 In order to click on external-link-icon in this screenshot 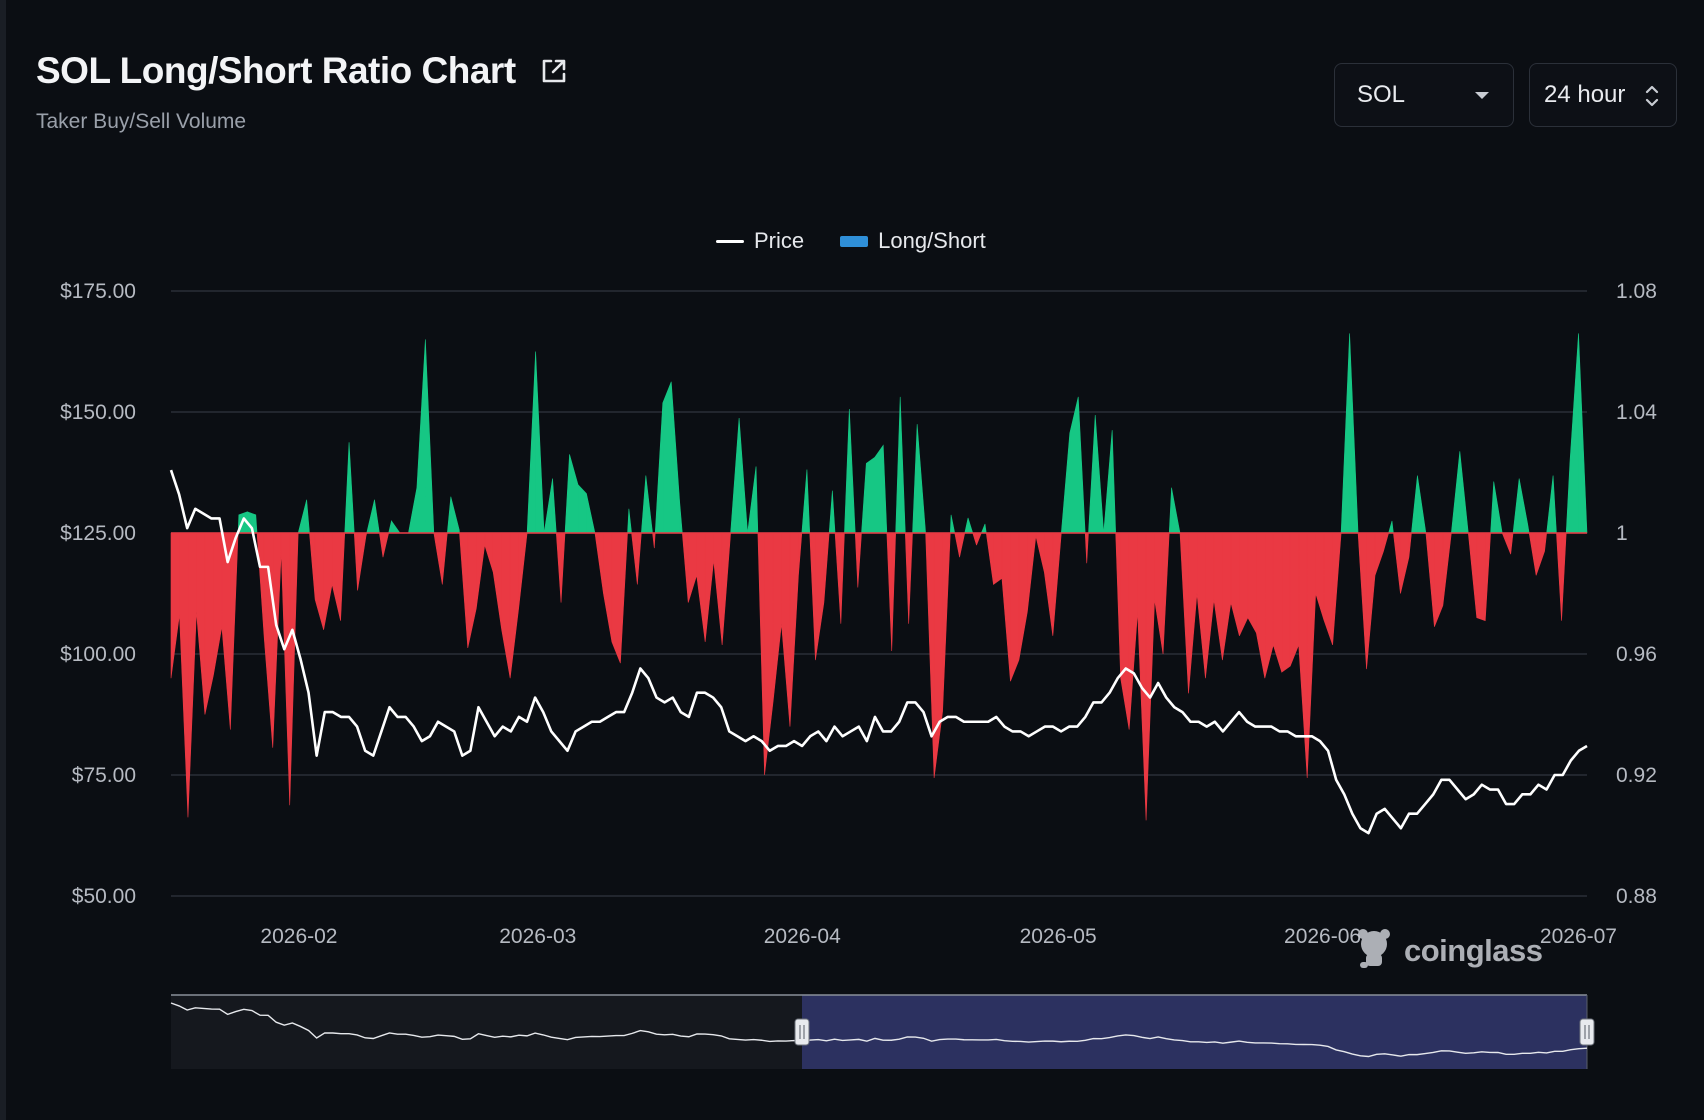, I will do `click(554, 71)`.